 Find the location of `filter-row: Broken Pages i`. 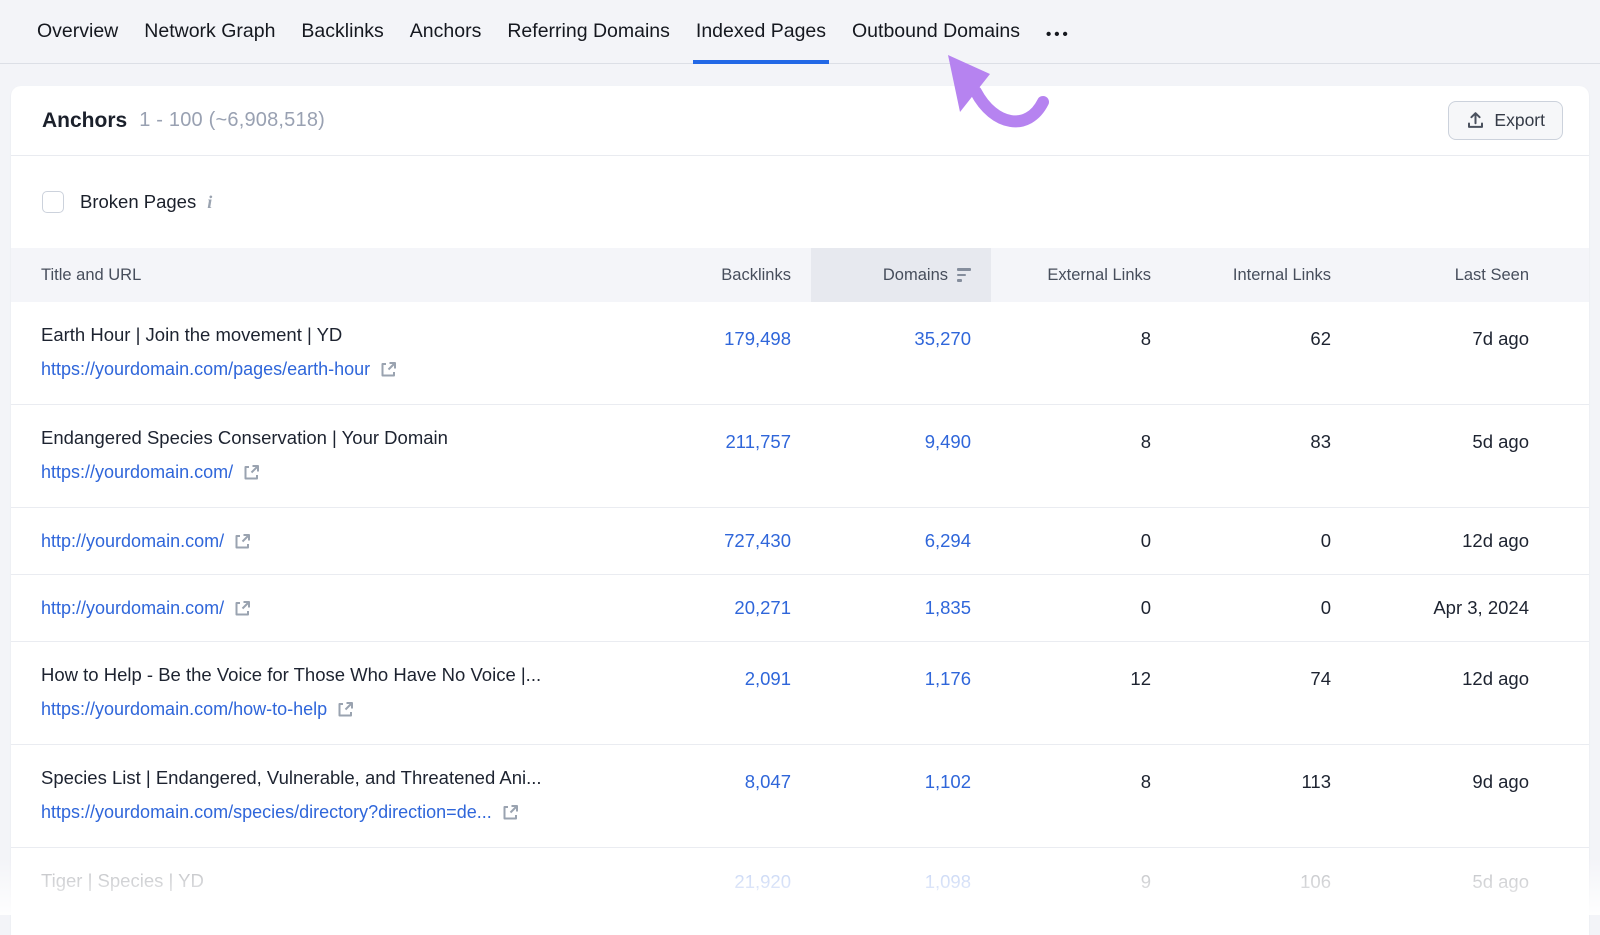

filter-row: Broken Pages i is located at coordinates (800, 202).